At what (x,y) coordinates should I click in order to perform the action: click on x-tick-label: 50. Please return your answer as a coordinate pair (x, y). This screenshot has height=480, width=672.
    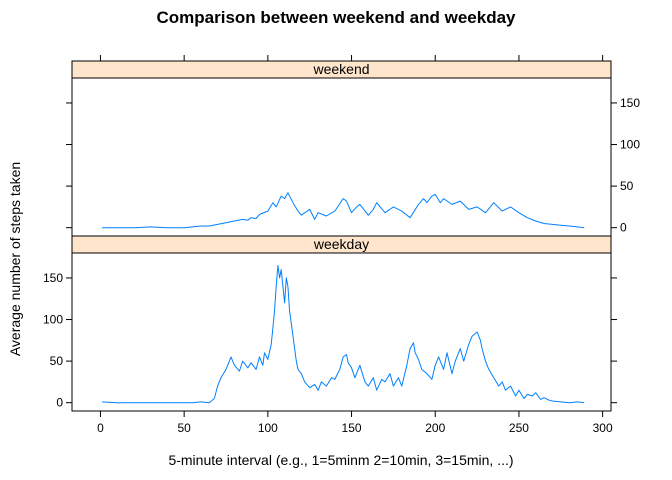
    Looking at the image, I should click on (184, 428).